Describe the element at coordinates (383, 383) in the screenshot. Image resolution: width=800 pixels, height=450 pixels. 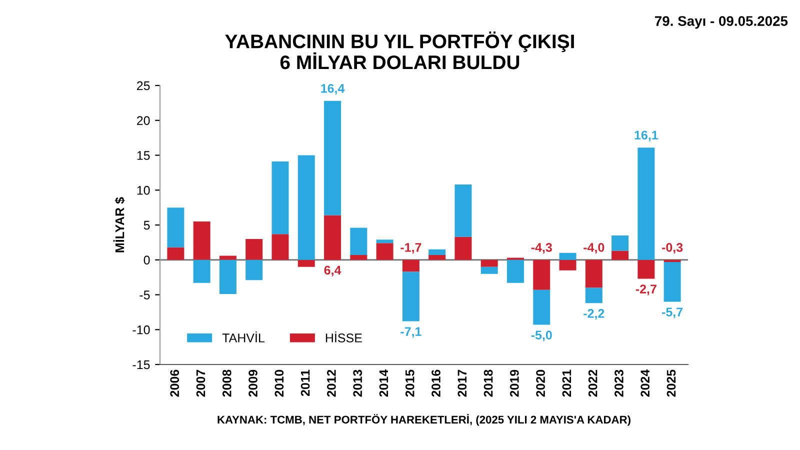
I see `x-tick-label: 2014` at that location.